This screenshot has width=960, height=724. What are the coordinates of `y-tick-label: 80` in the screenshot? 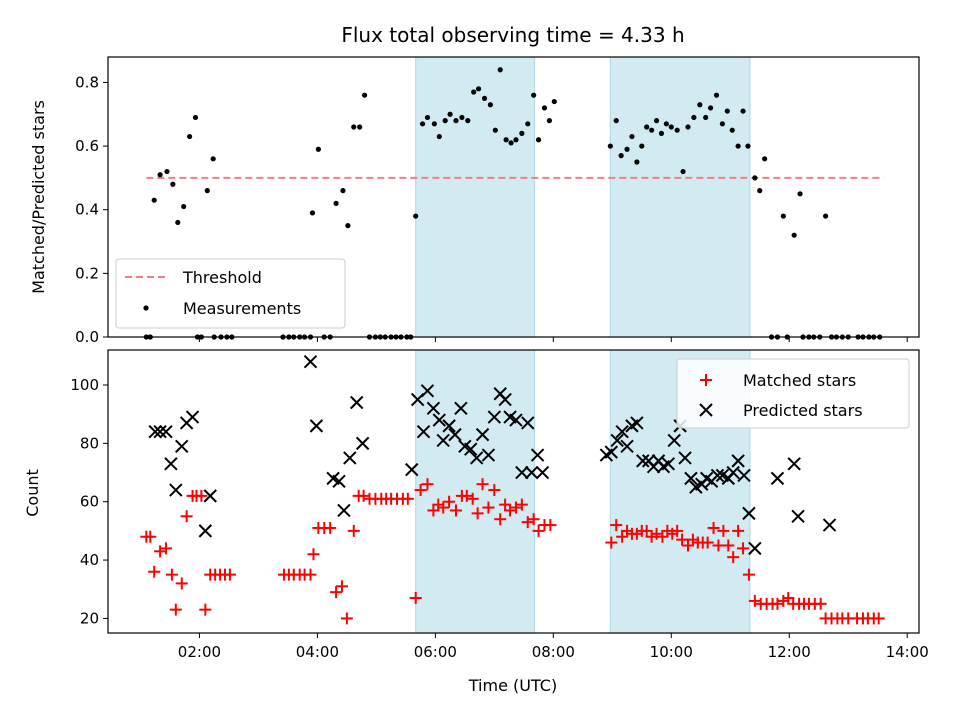 It's located at (89, 443).